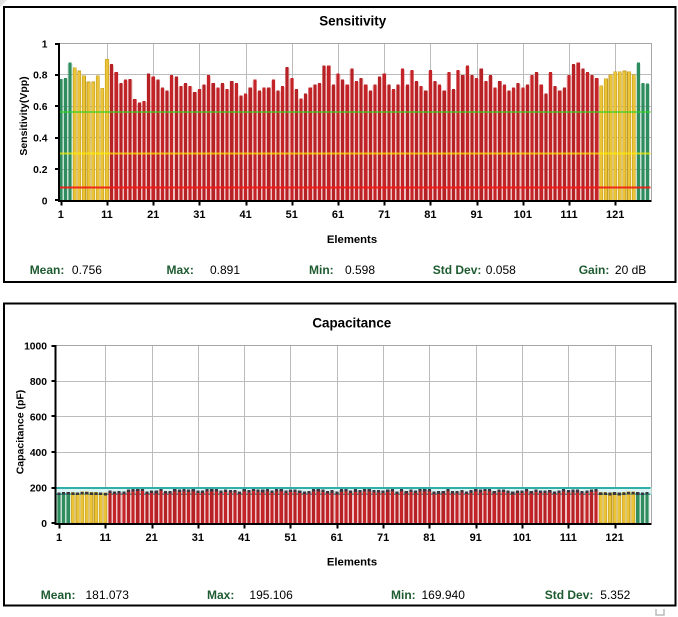 This screenshot has height=617, width=678. Describe the element at coordinates (38, 488) in the screenshot. I see `svg-text: 200` at that location.